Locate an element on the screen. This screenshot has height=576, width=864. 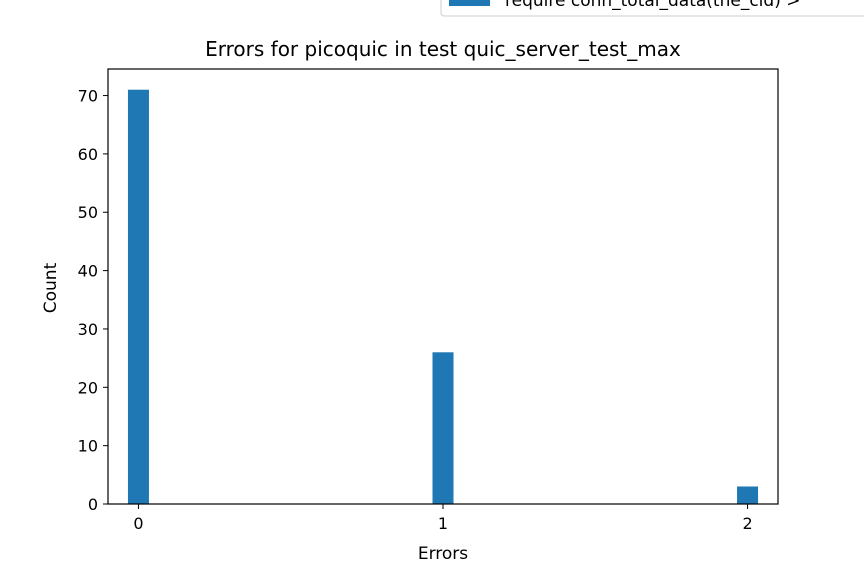
y-tick-label: 30 is located at coordinates (88, 329).